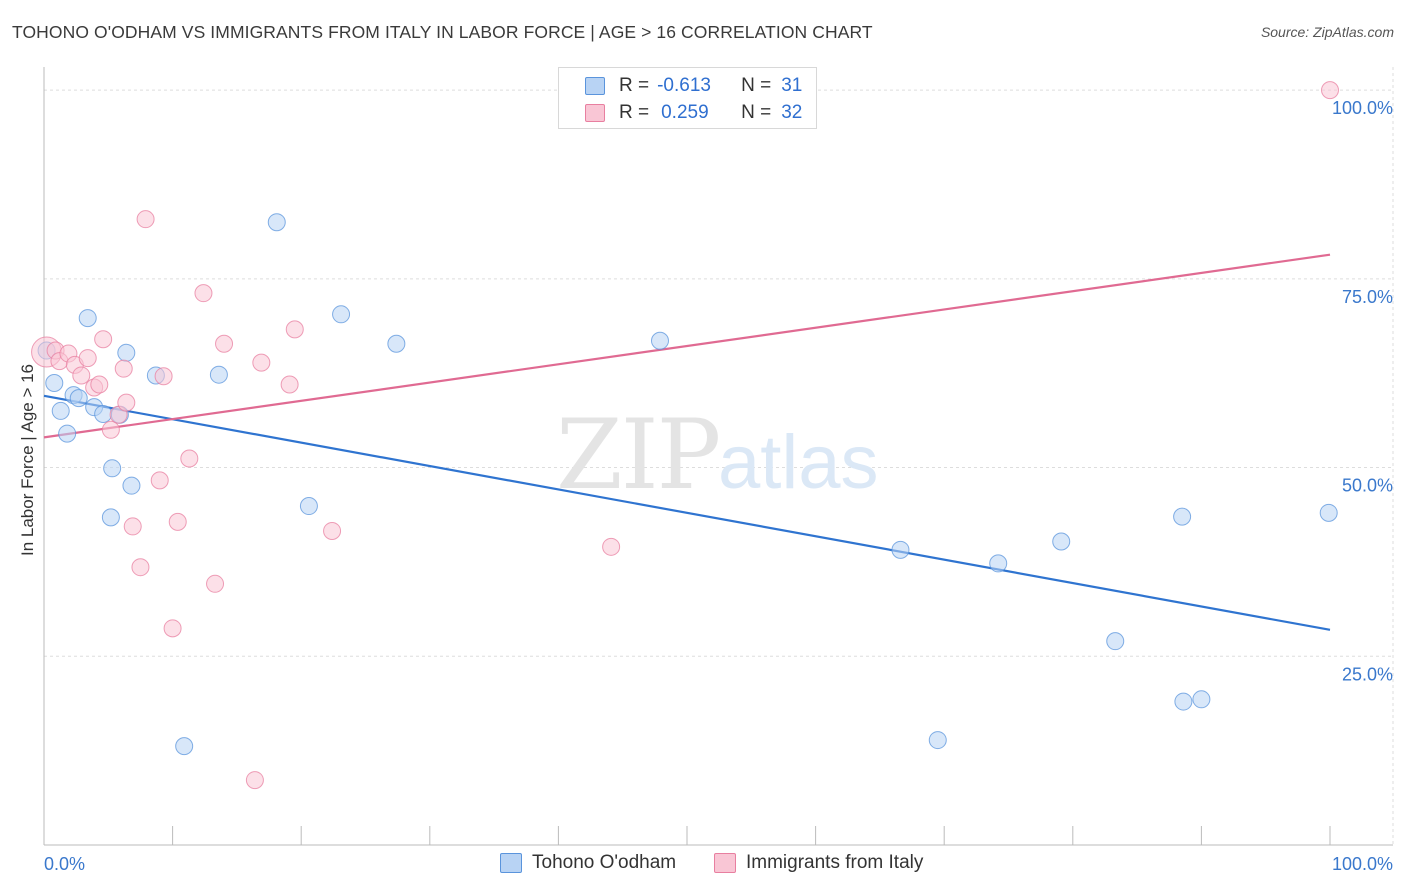 The height and width of the screenshot is (892, 1406). I want to click on x-tick-label-max: 100.0%, so click(1362, 864).